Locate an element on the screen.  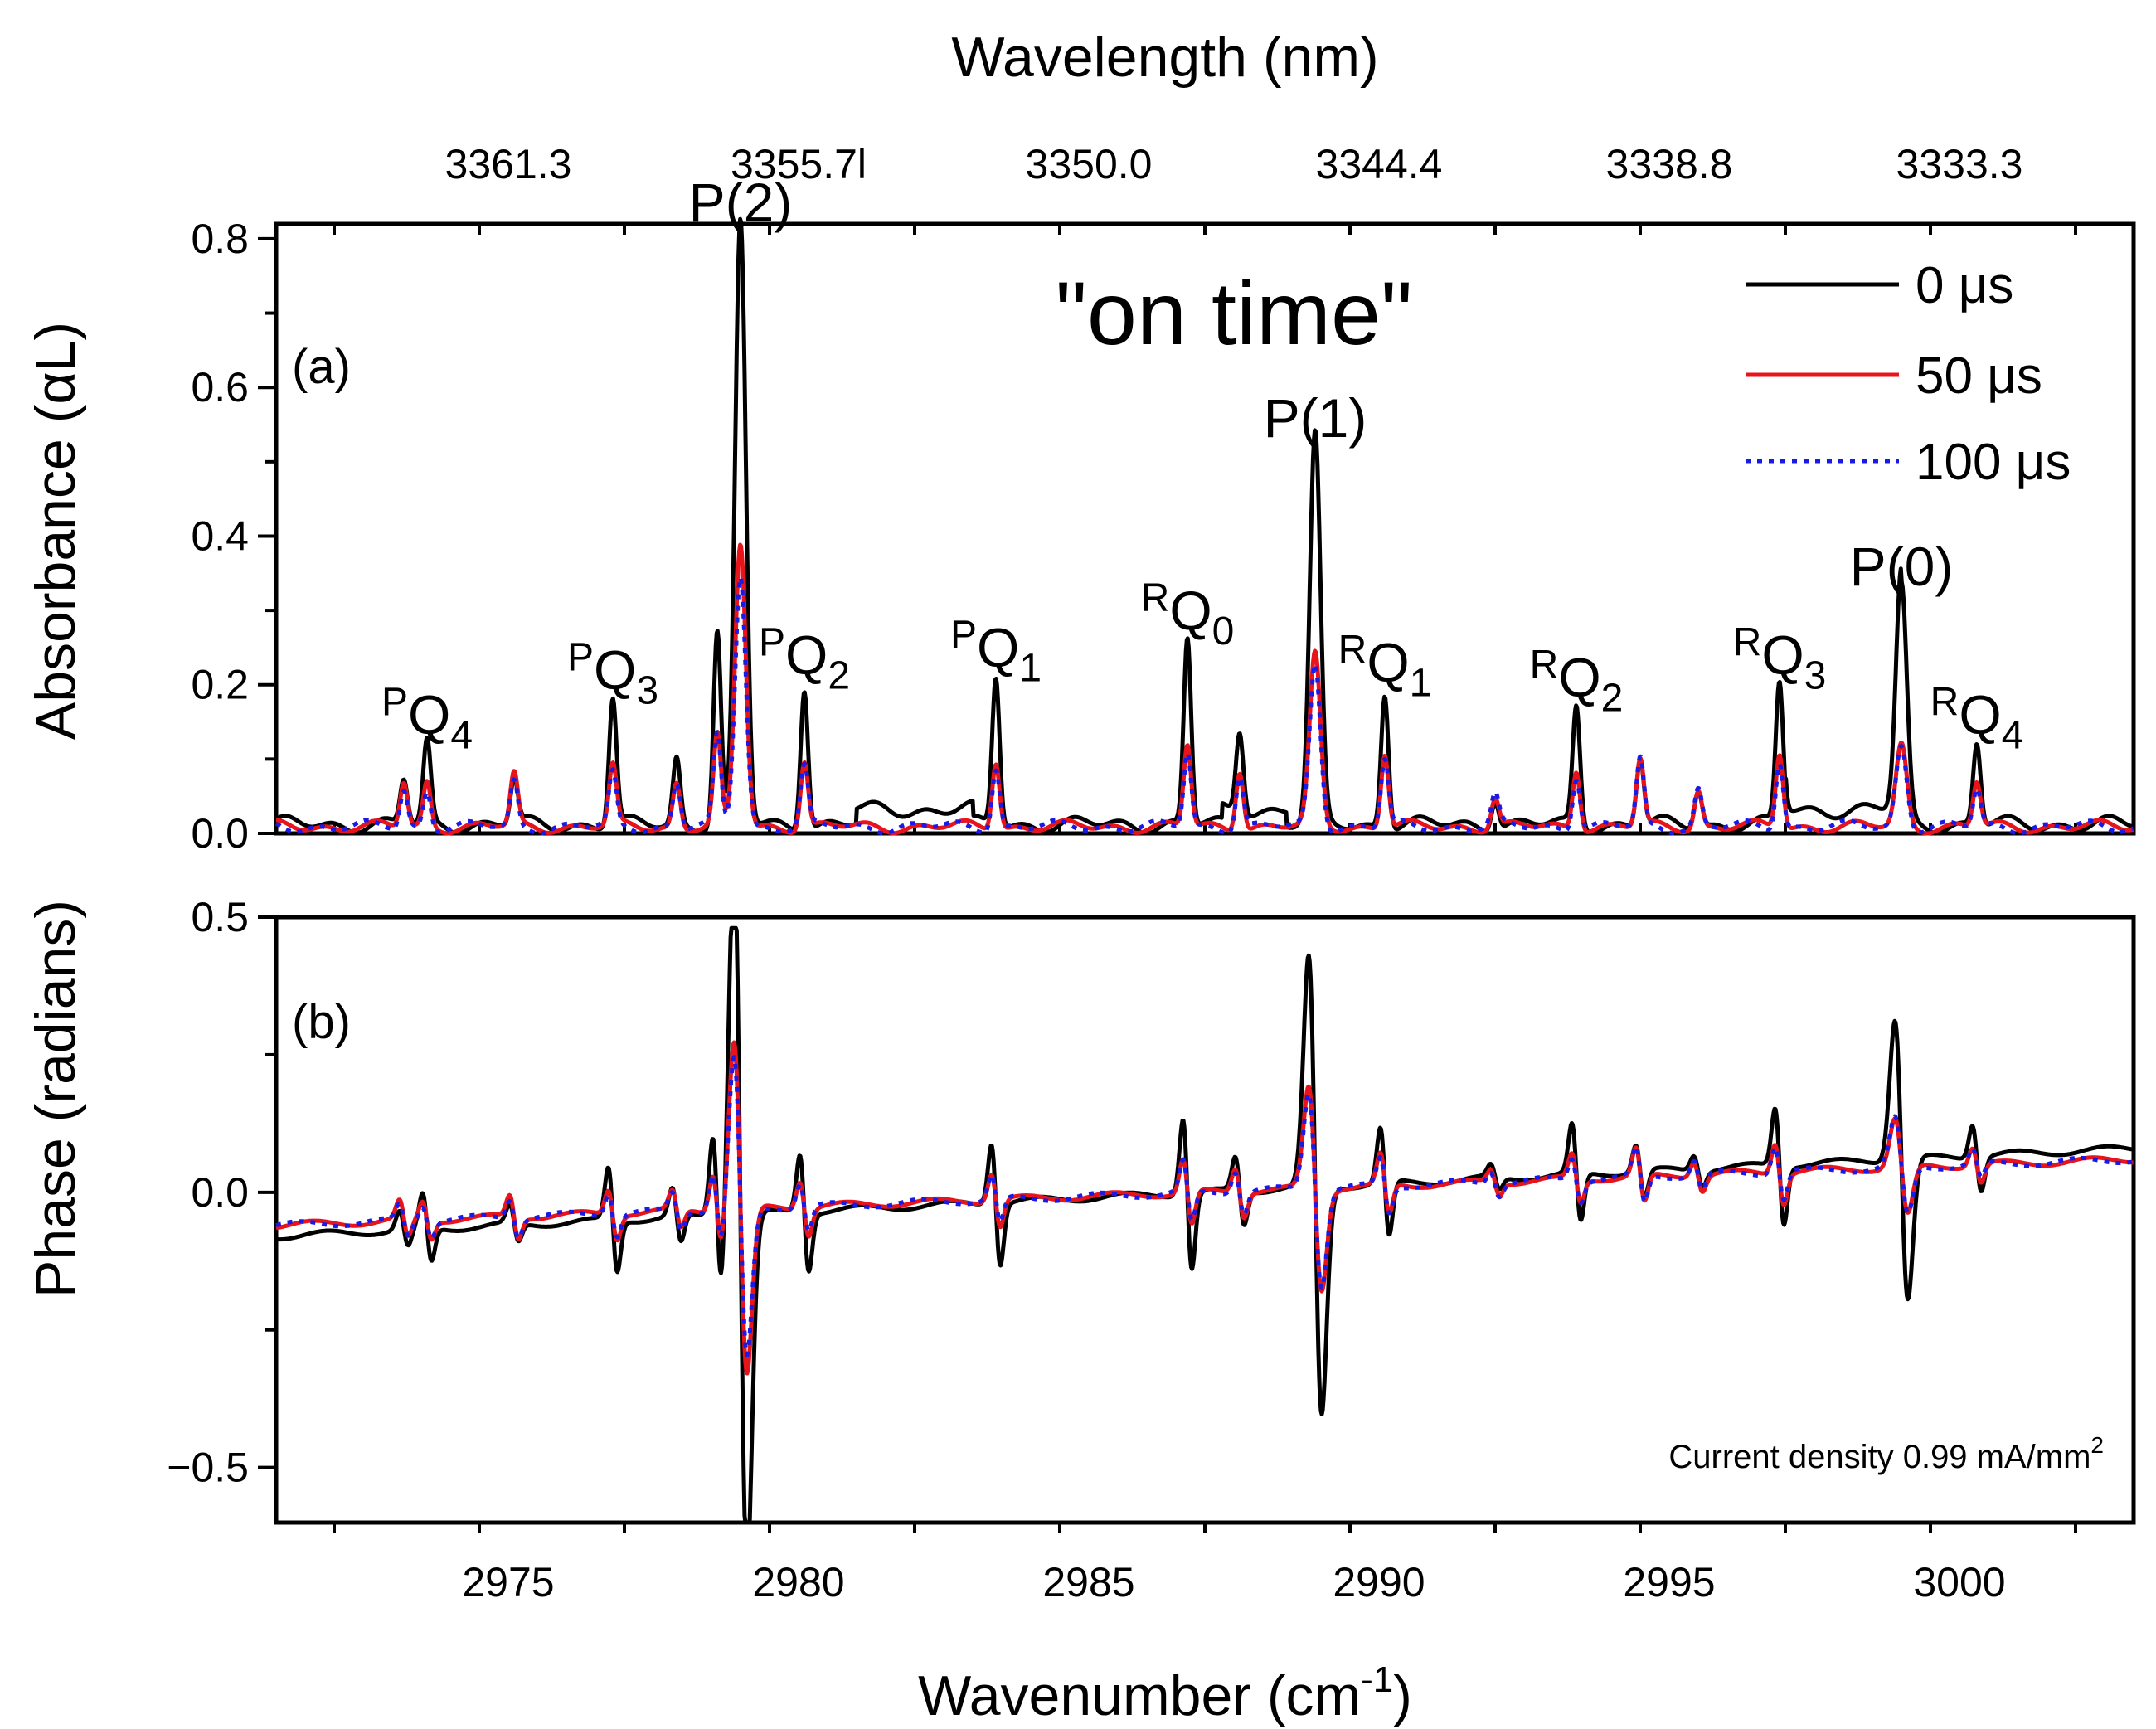
bottom-axis-title-sup: -1 is located at coordinates (1377, 1679).